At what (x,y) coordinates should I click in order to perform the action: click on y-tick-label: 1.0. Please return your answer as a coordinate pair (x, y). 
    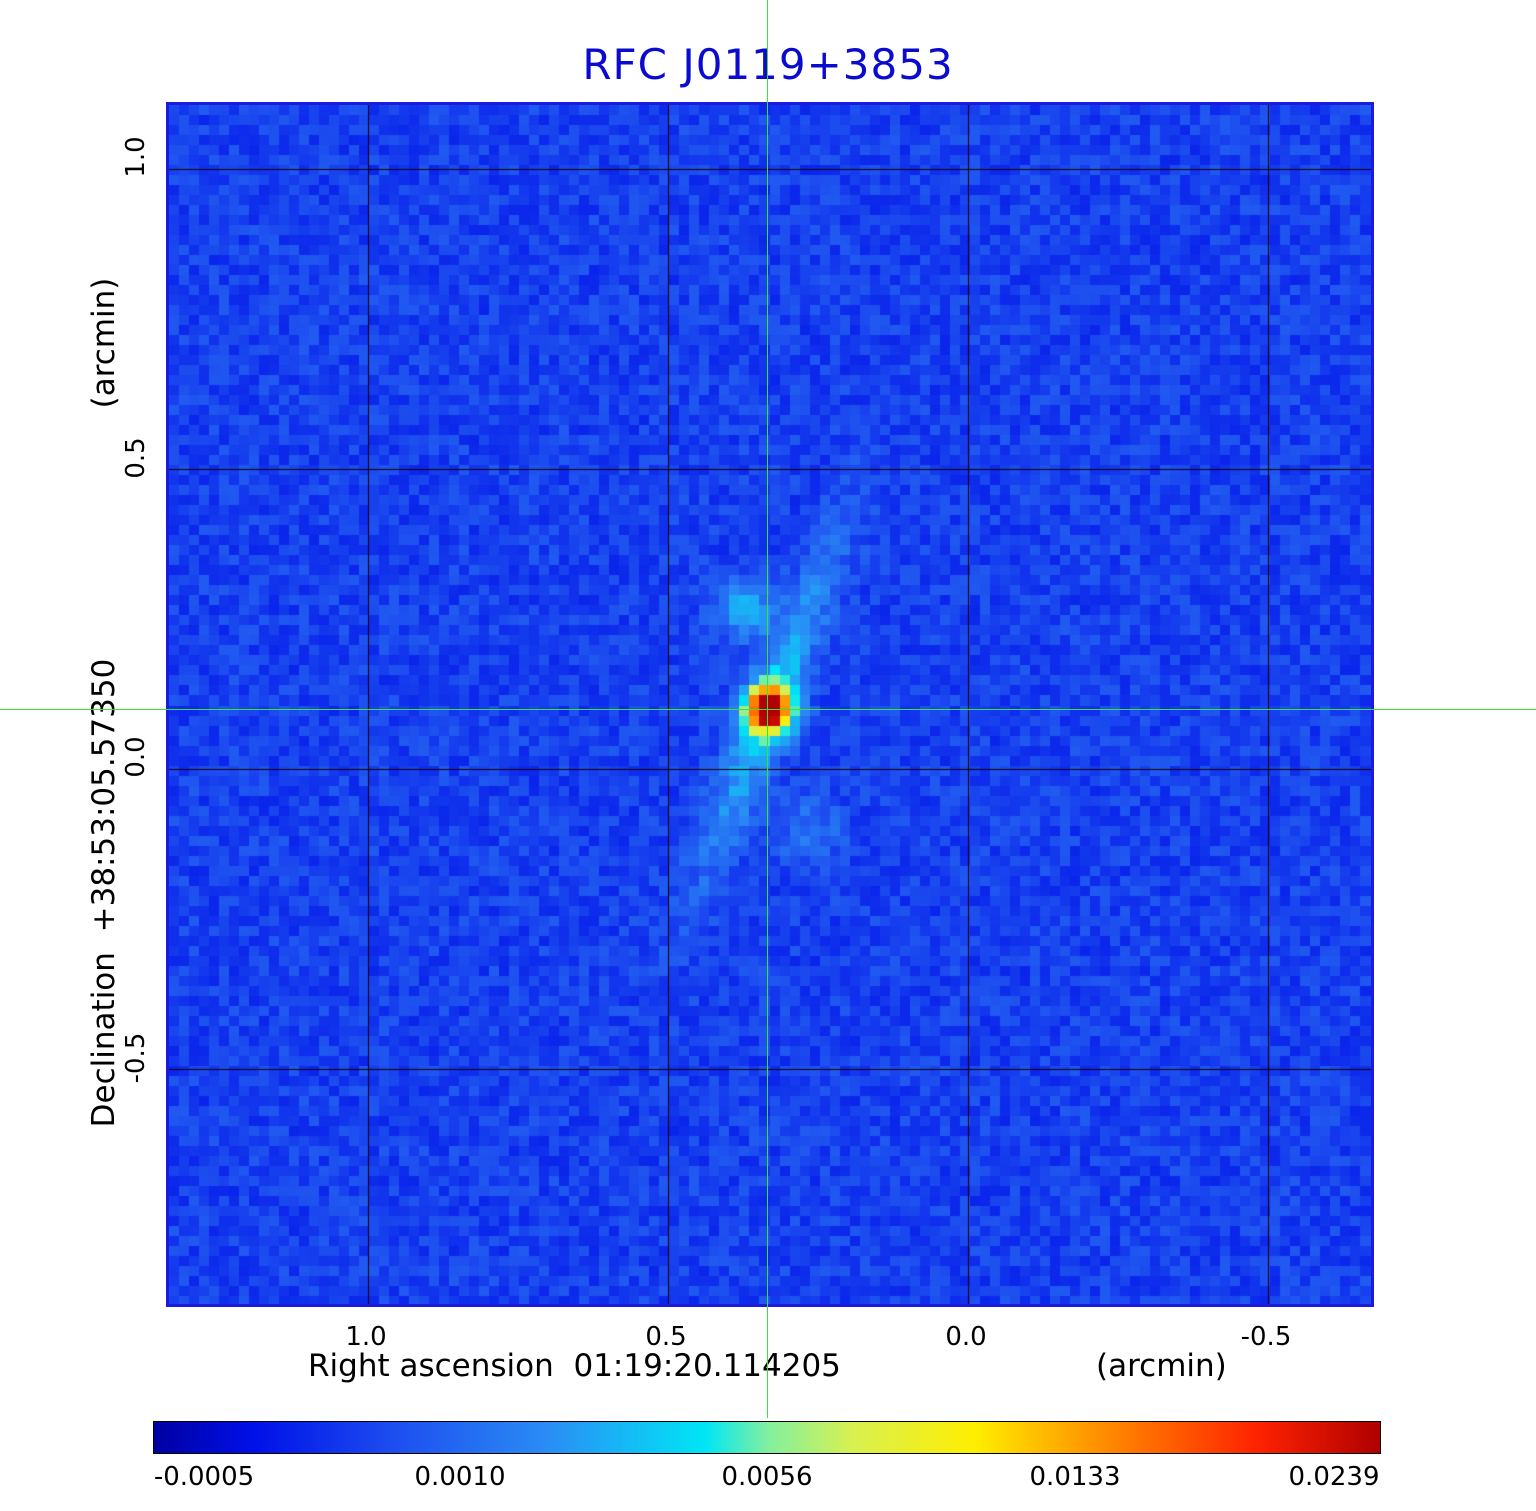
    Looking at the image, I should click on (136, 157).